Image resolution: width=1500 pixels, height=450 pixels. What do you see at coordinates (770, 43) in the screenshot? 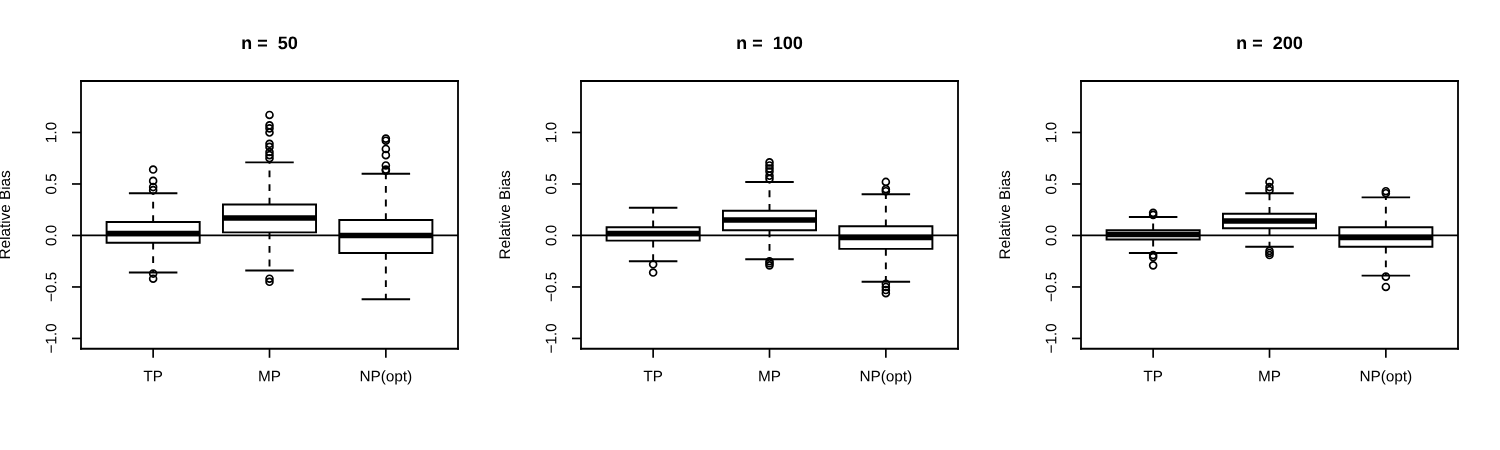
I see `chart-title: n = 100` at bounding box center [770, 43].